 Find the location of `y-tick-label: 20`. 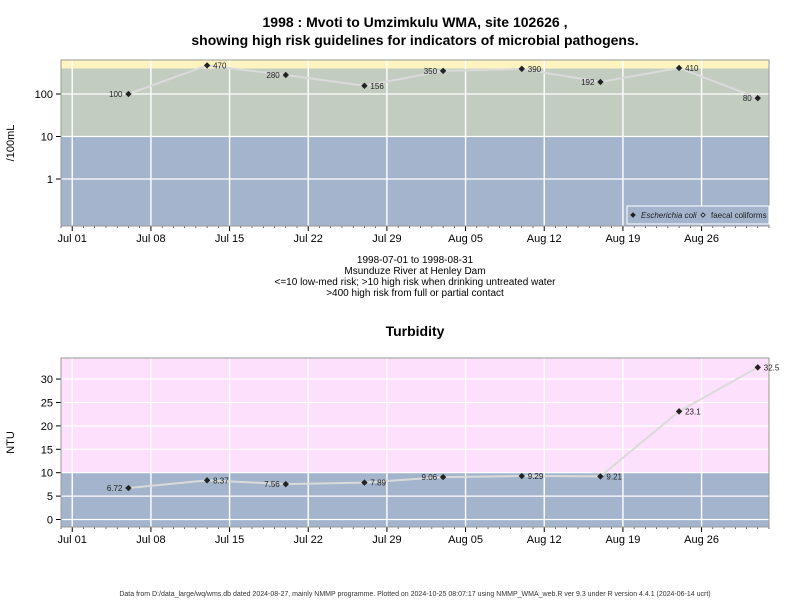

y-tick-label: 20 is located at coordinates (47, 427).